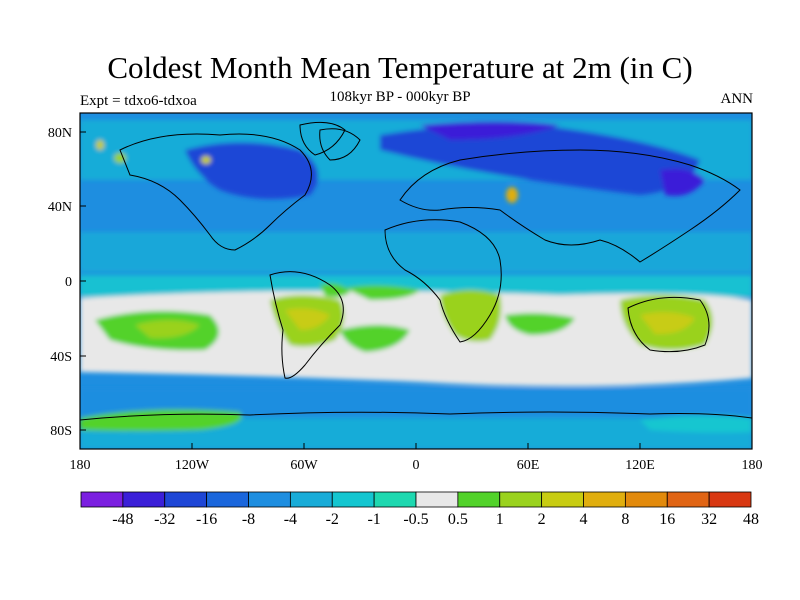 This screenshot has height=600, width=800. Describe the element at coordinates (751, 519) in the screenshot. I see `colorbar-label: 48` at that location.